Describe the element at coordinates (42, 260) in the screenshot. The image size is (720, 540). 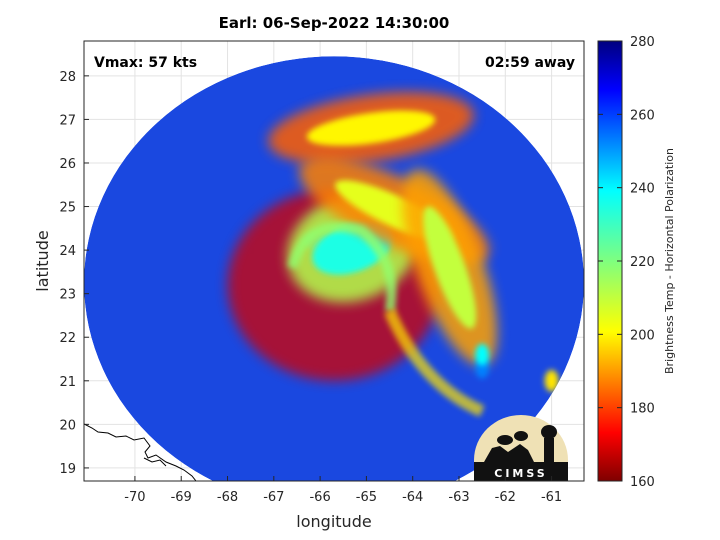
I see `y-axis-label: latitude` at that location.